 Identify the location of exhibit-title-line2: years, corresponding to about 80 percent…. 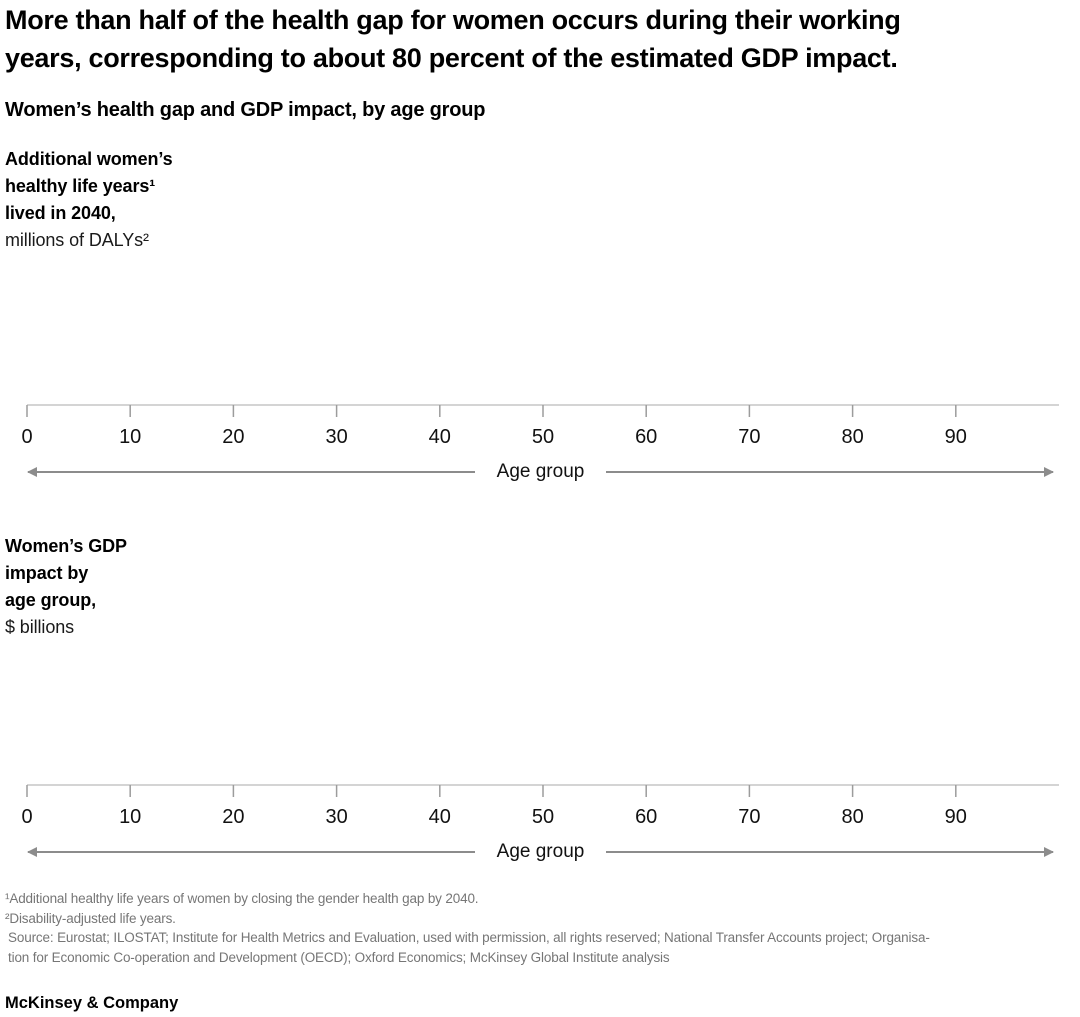
(451, 58).